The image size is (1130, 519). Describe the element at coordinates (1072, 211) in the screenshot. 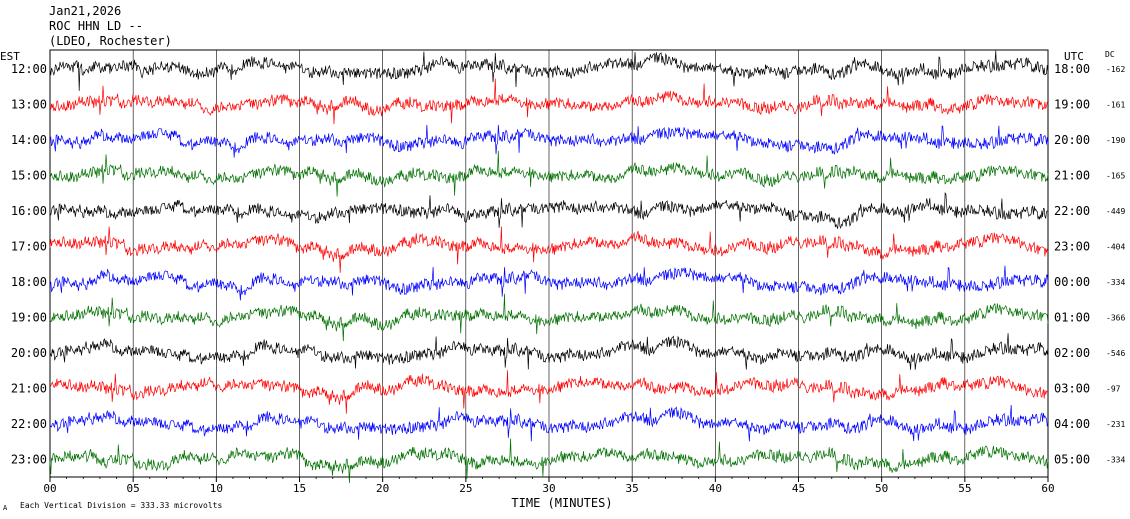

I see `row-label-utc: 22:00` at that location.